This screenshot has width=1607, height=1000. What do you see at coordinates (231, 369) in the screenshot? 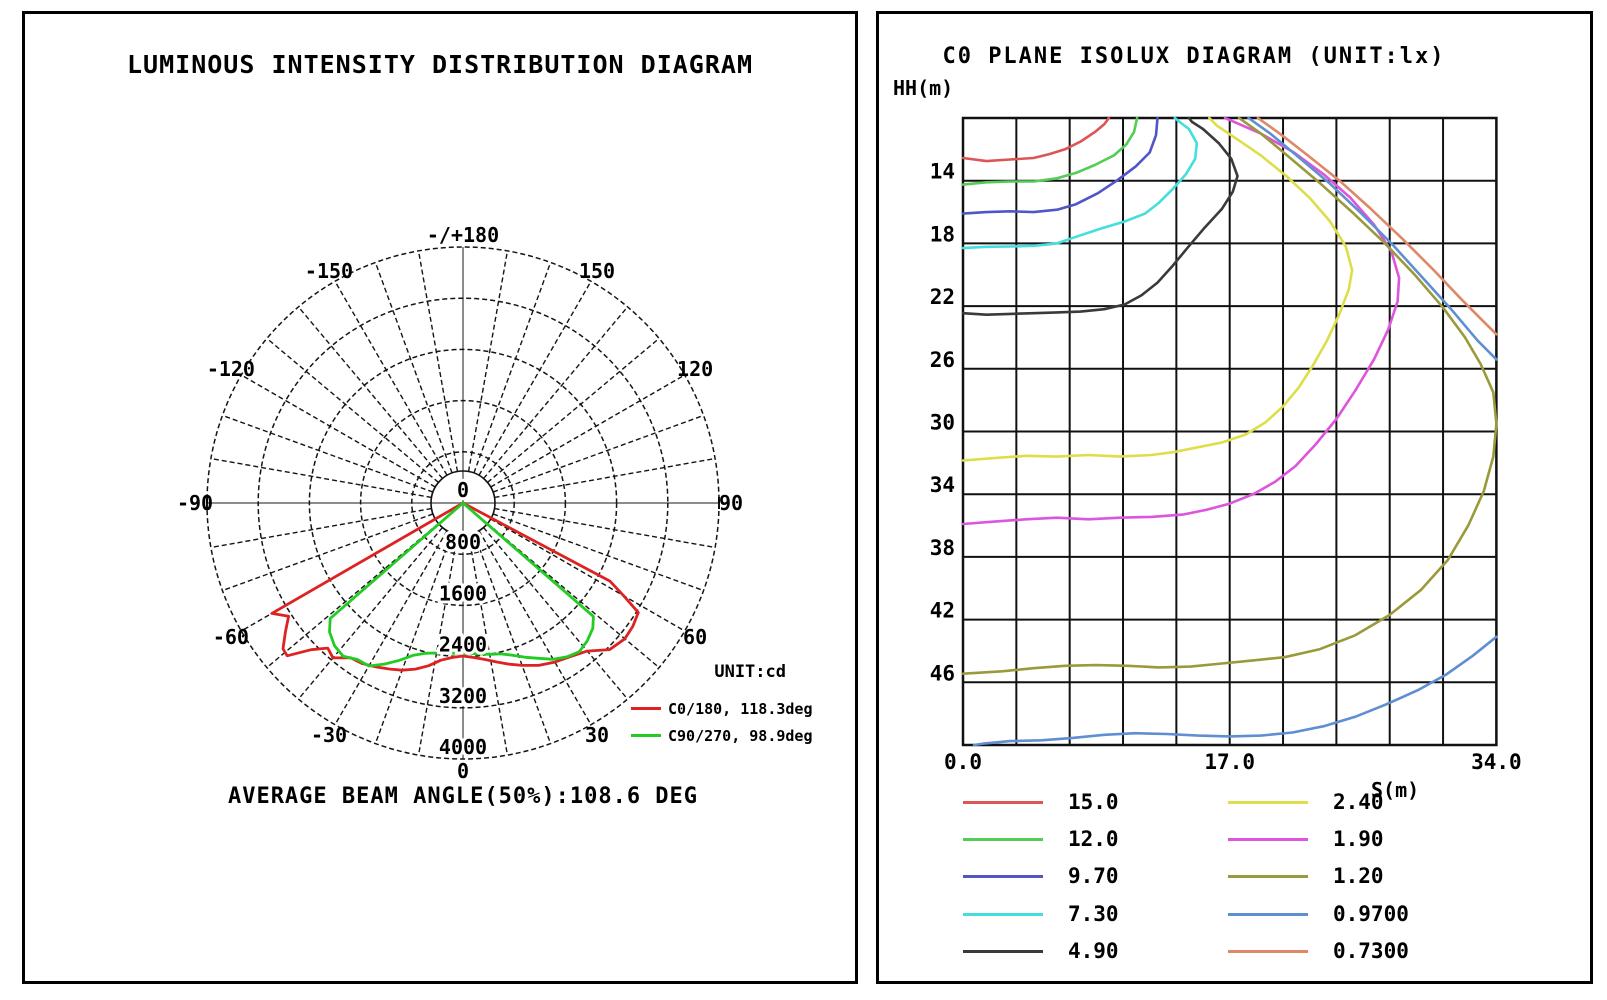
I see `polar-angle-label--120: -120` at bounding box center [231, 369].